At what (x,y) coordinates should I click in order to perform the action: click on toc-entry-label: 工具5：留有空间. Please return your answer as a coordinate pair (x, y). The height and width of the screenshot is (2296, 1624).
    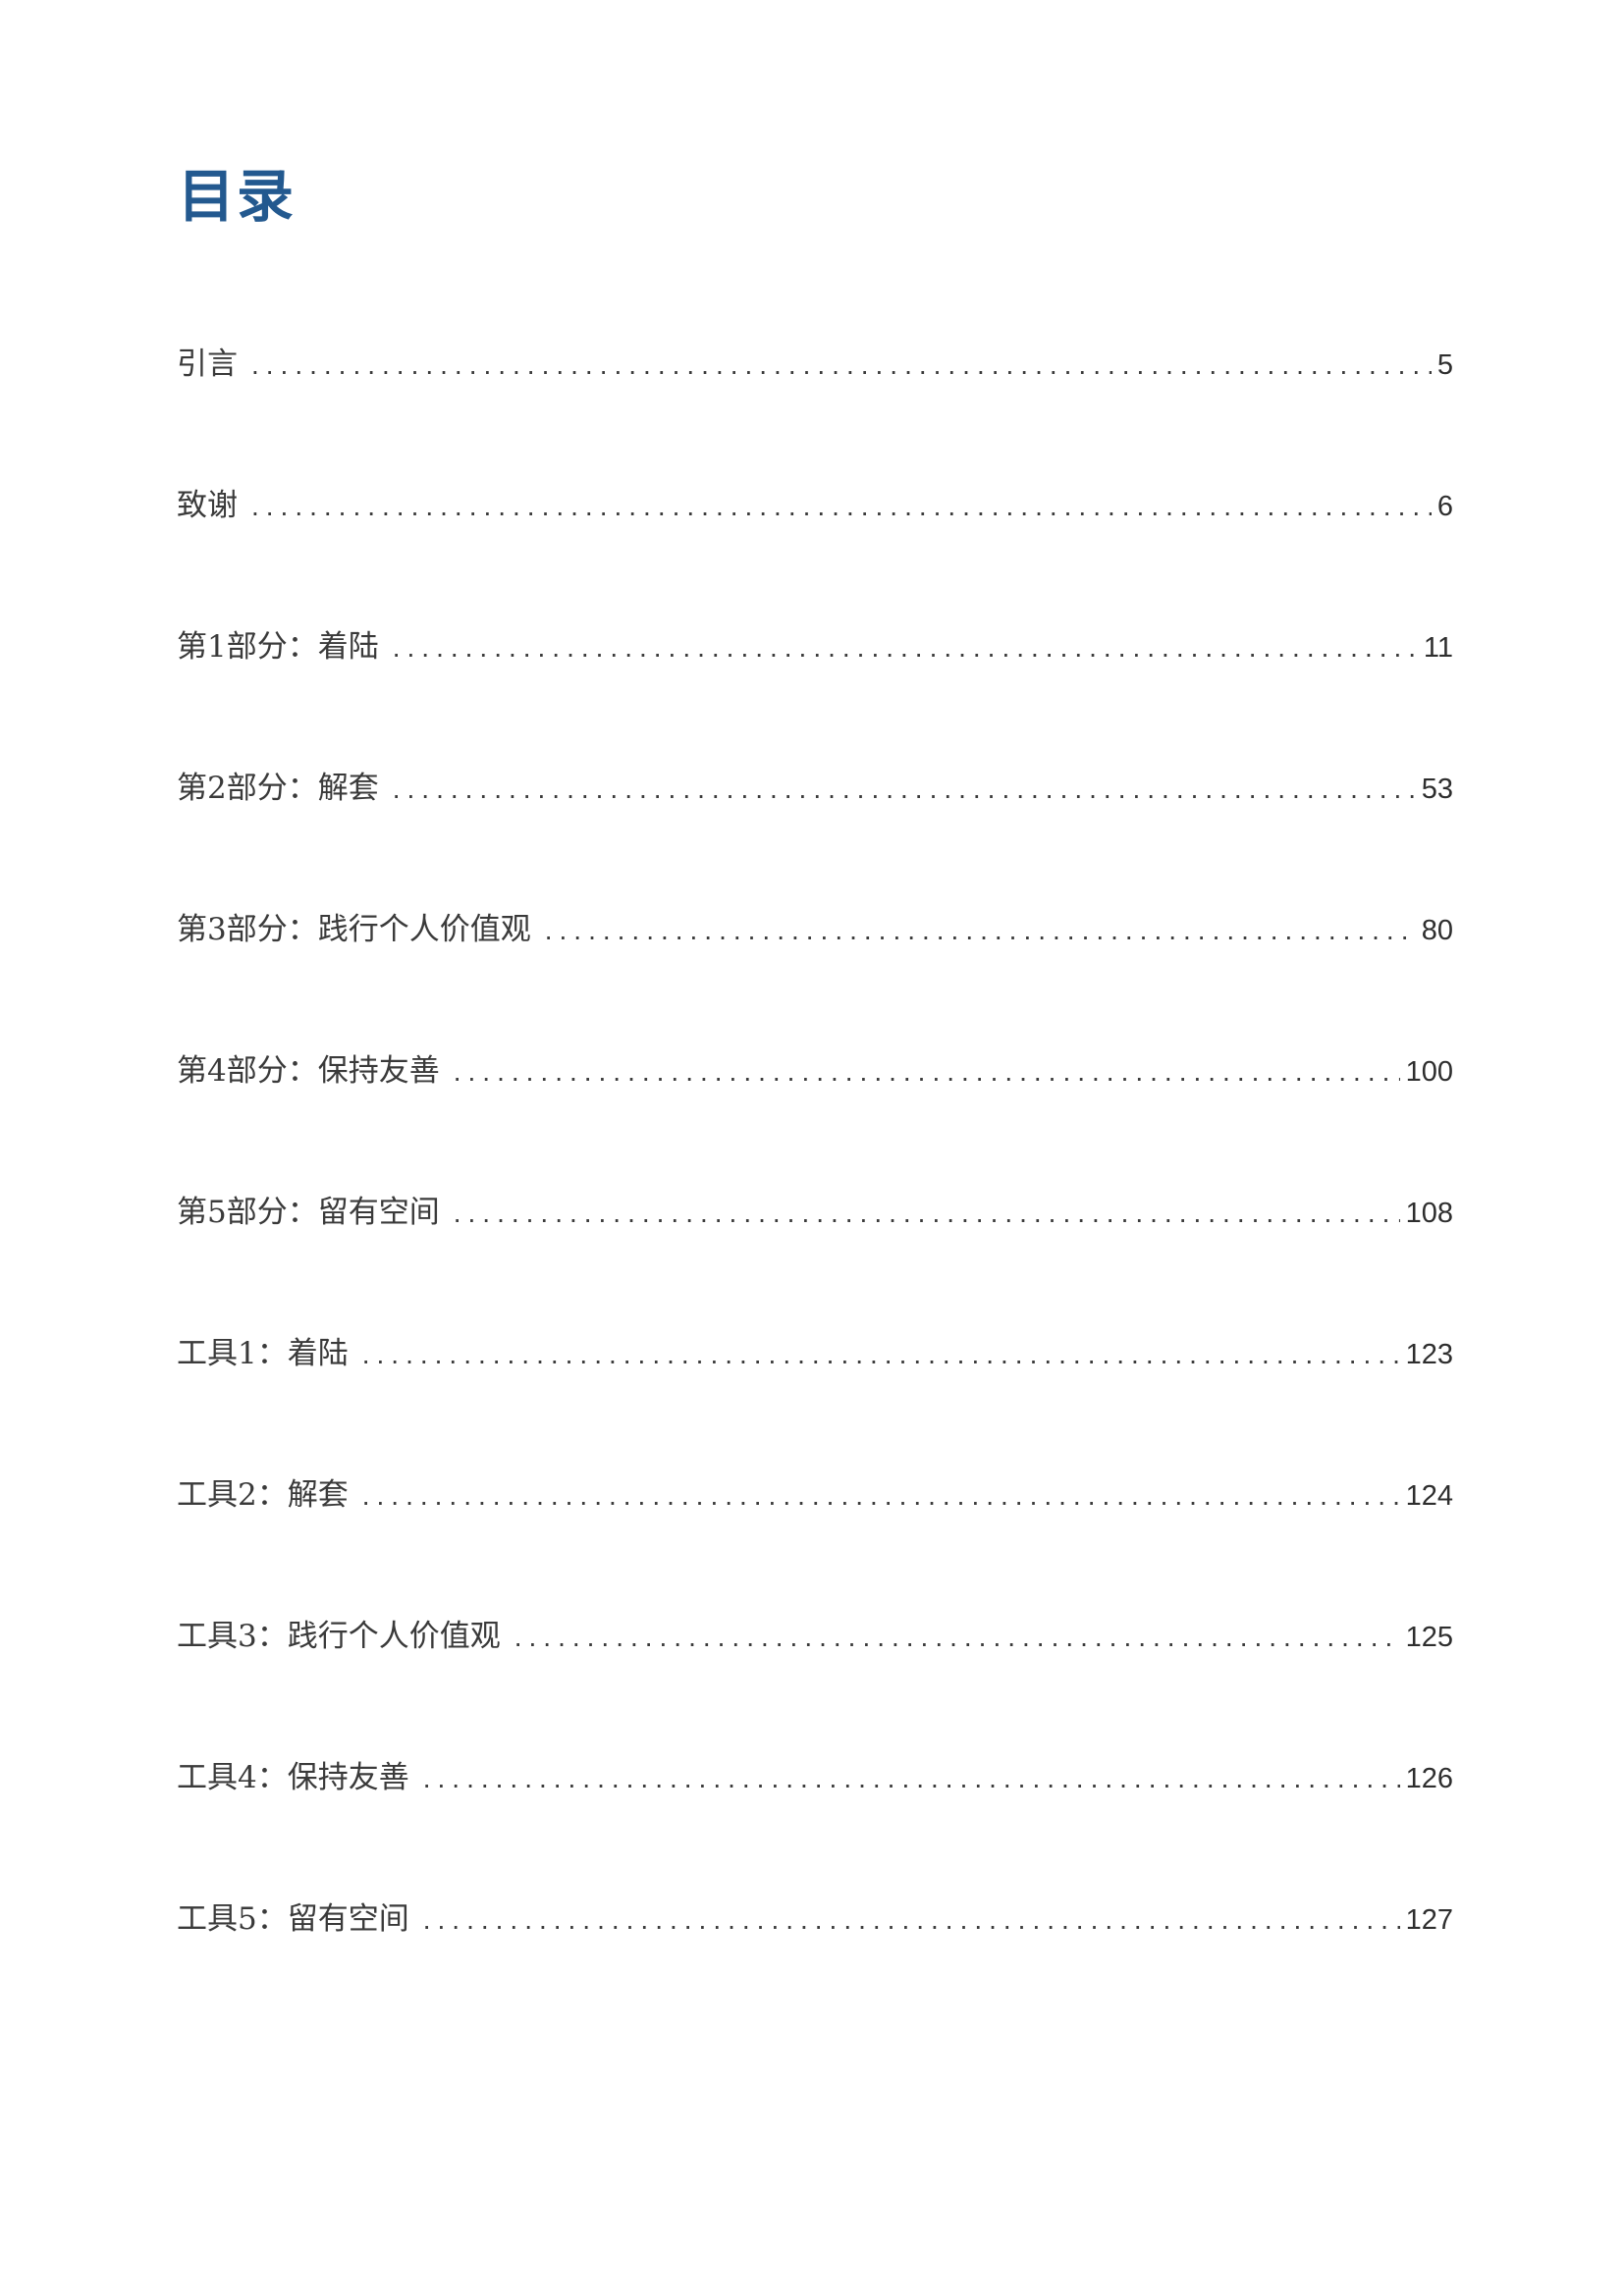
    Looking at the image, I should click on (293, 1919).